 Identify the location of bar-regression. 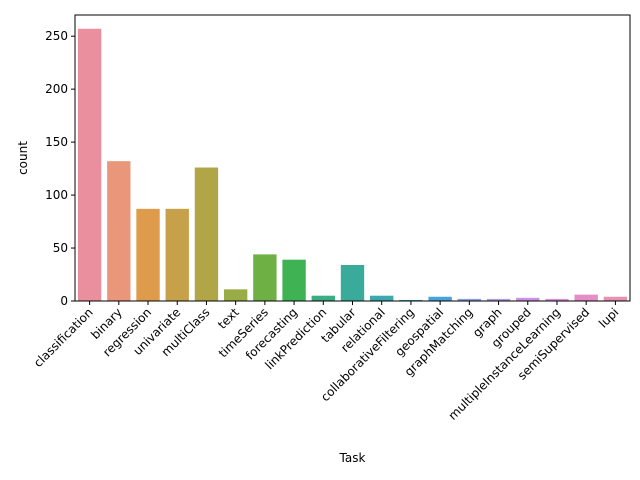
(148, 254).